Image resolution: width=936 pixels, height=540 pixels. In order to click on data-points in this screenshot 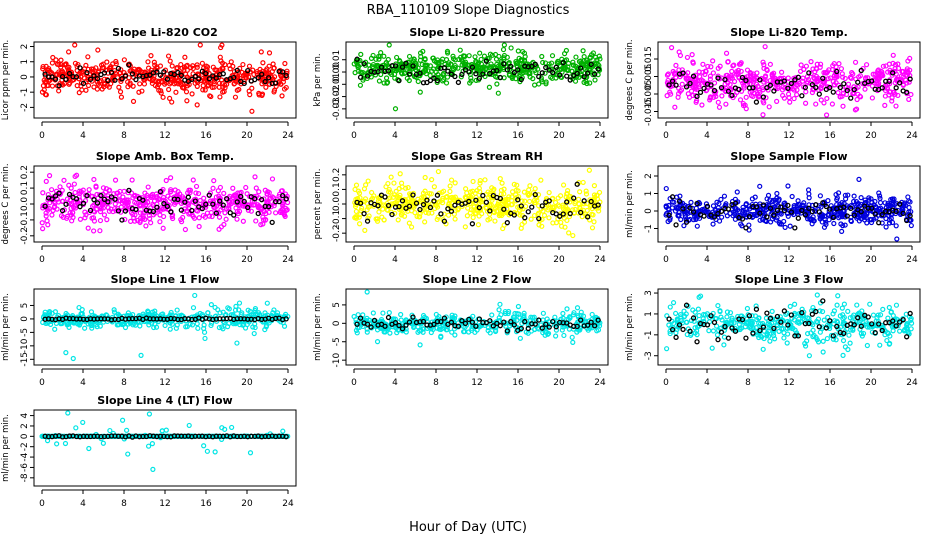, I will do `click(165, 203)`.